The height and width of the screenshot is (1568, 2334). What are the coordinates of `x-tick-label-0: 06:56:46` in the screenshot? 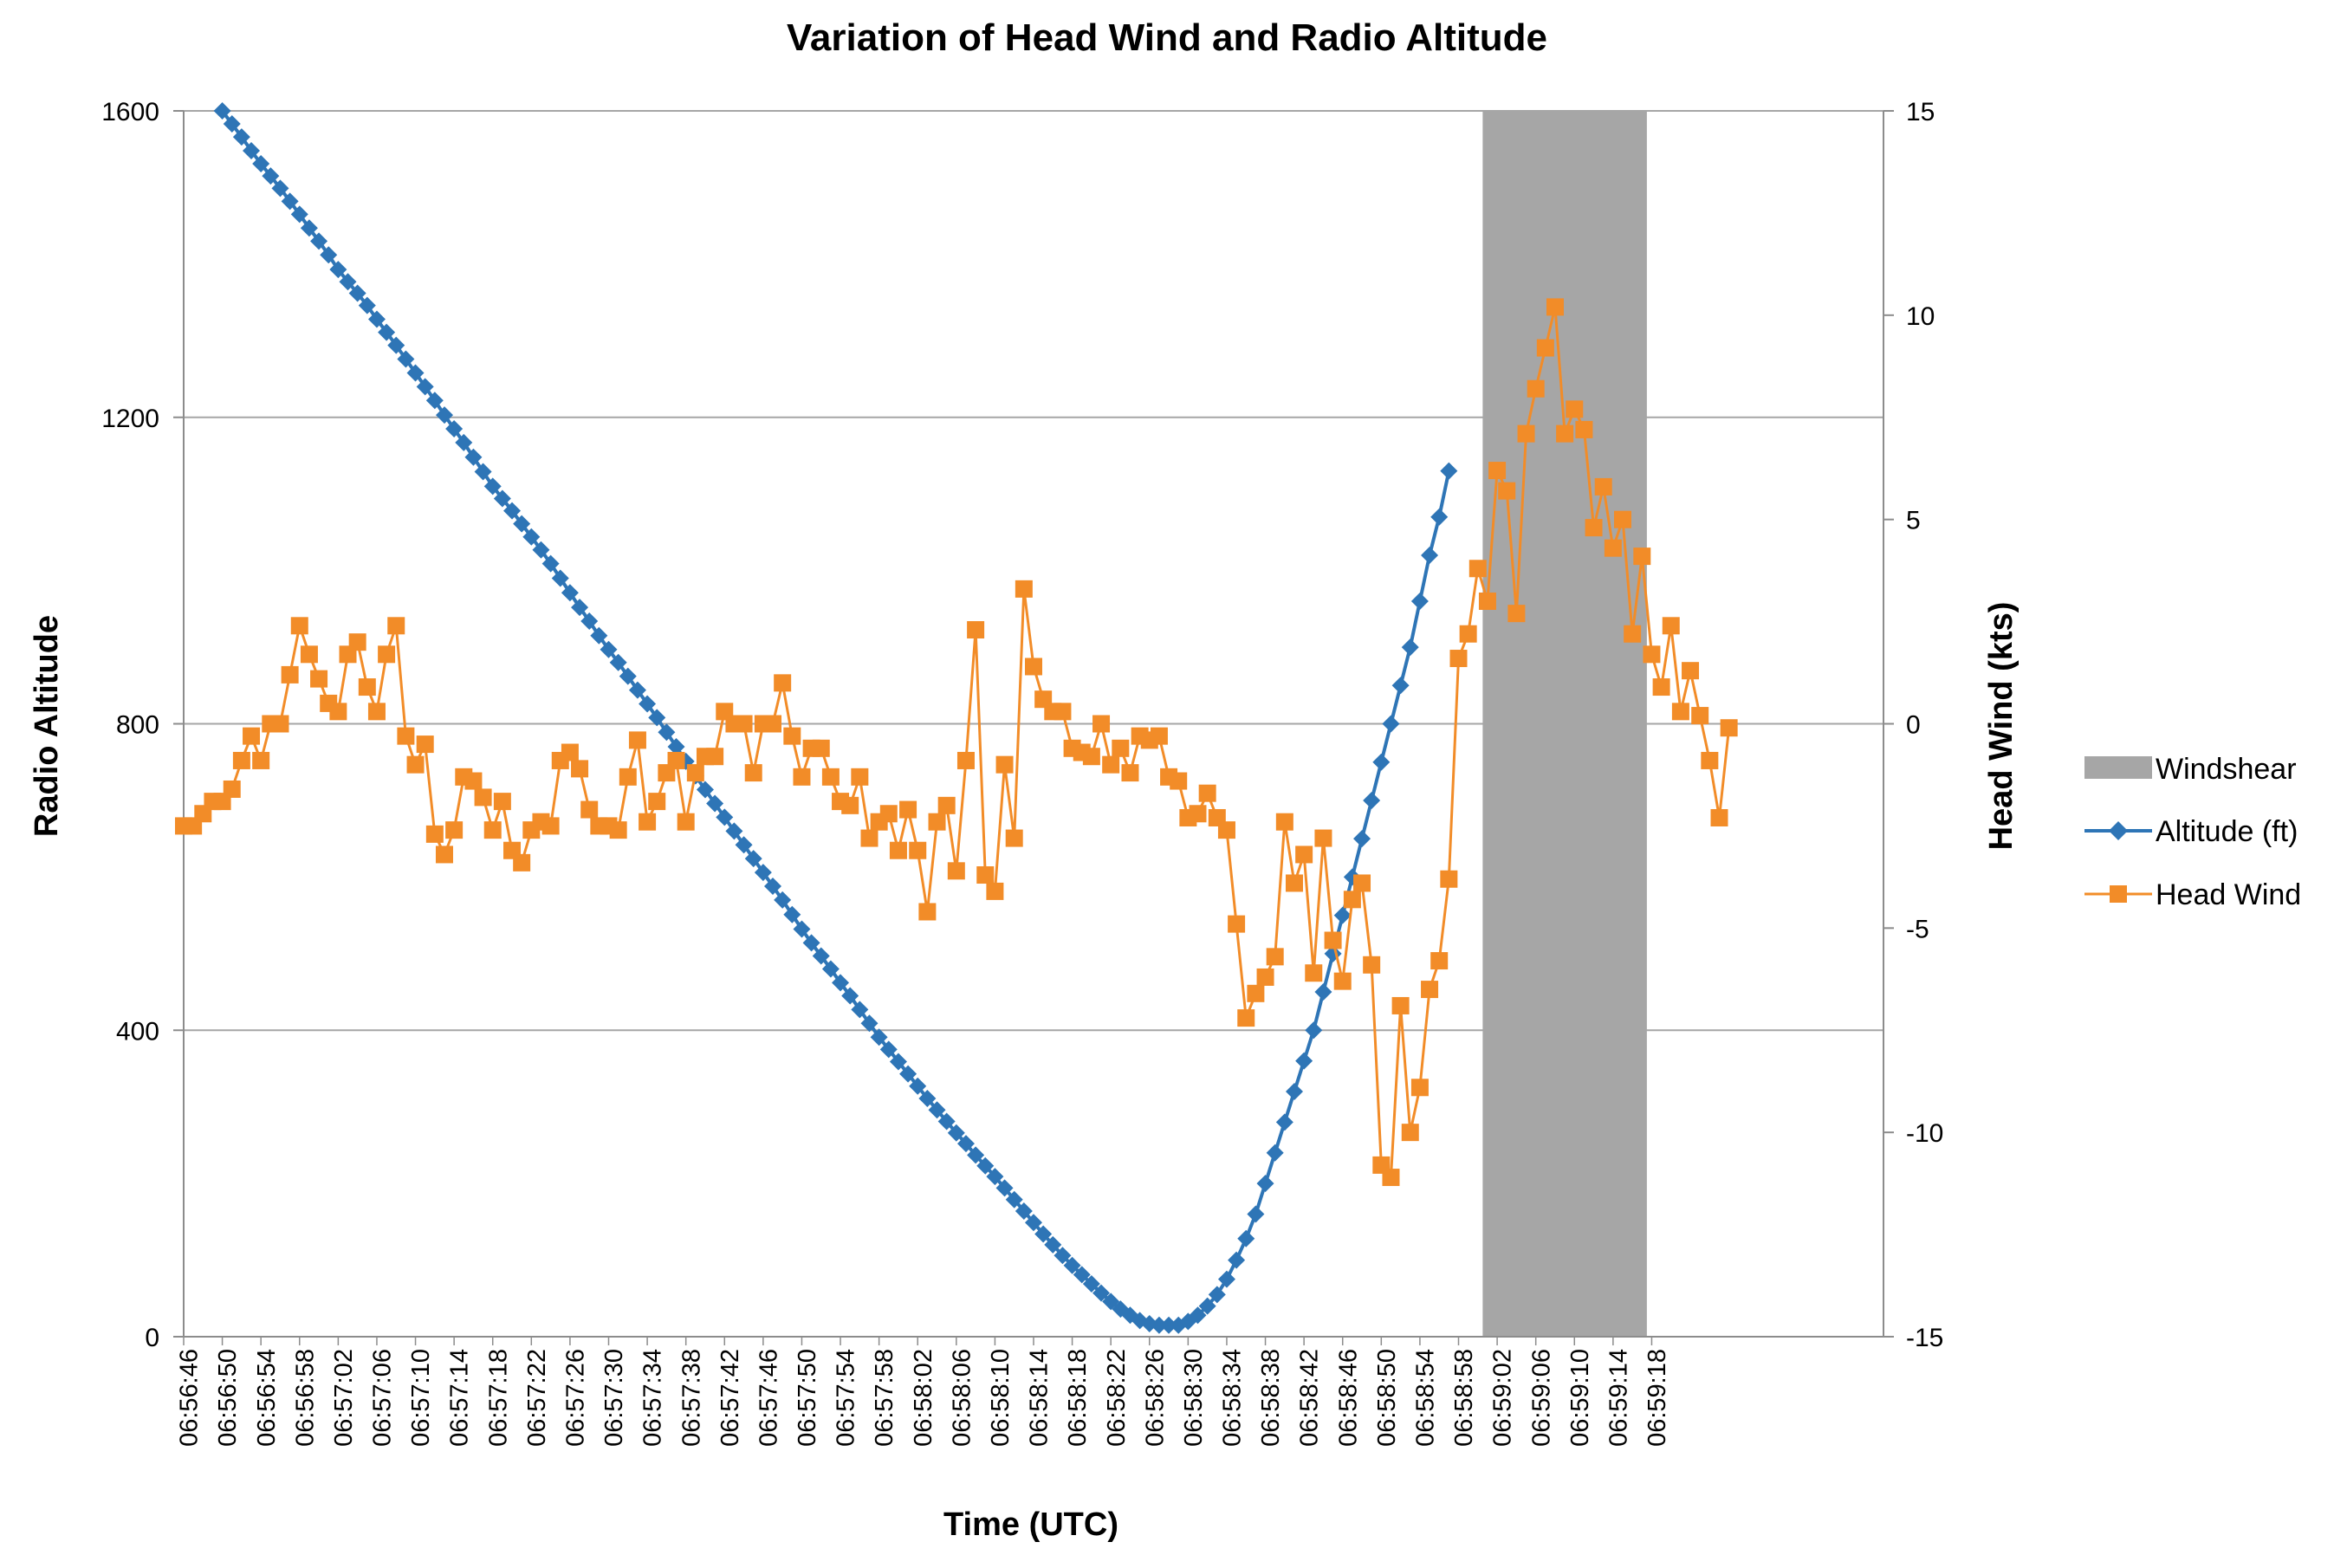 It's located at (190, 1398).